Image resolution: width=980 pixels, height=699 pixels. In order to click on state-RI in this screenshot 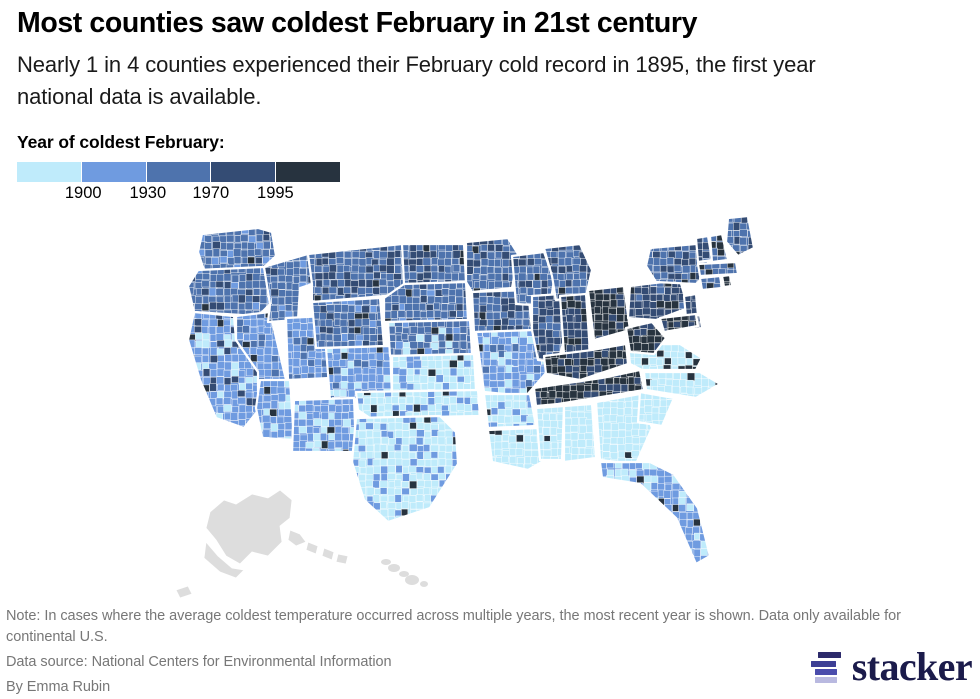, I will do `click(731, 284)`.